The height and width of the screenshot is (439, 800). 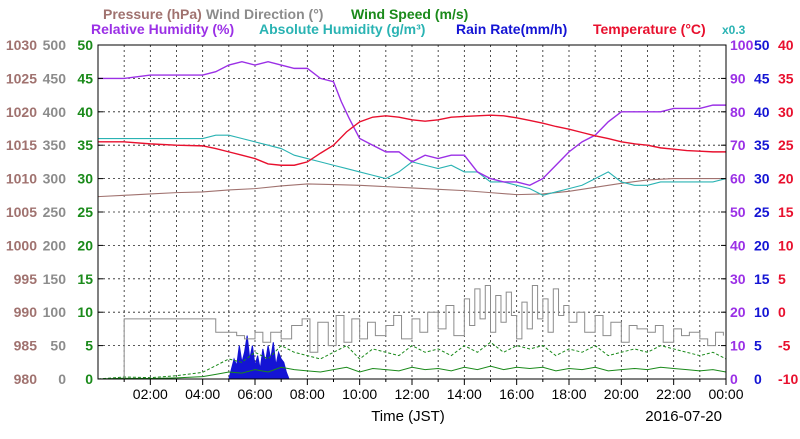 What do you see at coordinates (55, 78) in the screenshot?
I see `y-tick-label-wind-direction: 450` at bounding box center [55, 78].